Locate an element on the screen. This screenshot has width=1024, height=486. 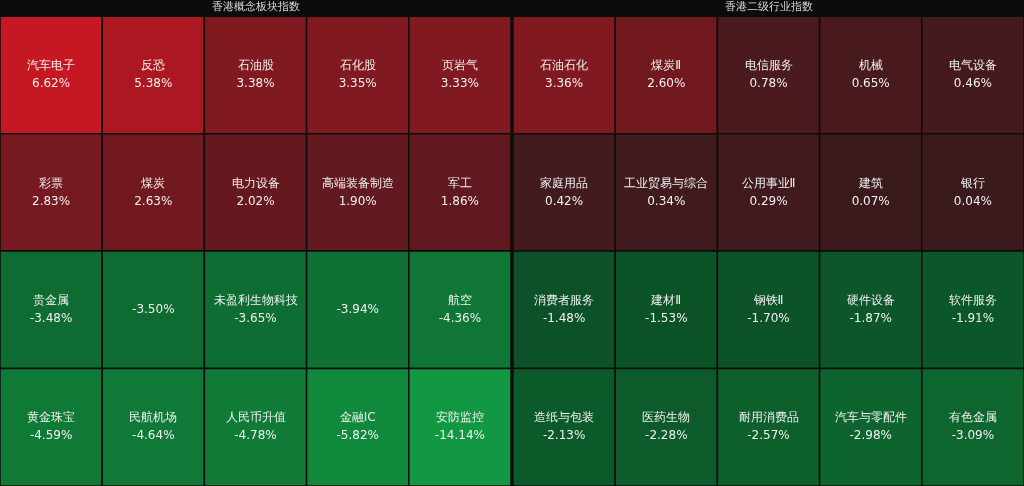
data-label: -1.70% is located at coordinates (768, 317).